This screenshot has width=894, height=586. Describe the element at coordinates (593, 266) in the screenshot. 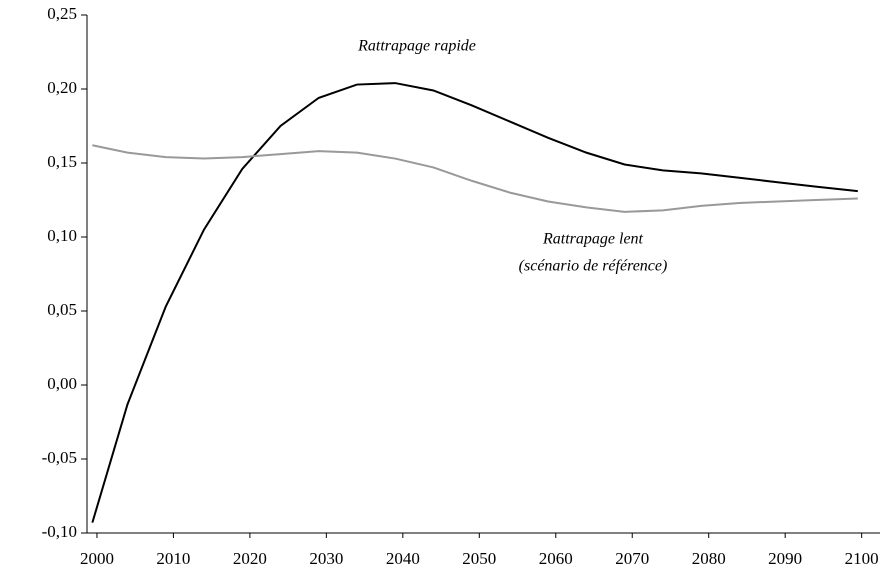

I see `annotation: (scénario de référence)` at that location.